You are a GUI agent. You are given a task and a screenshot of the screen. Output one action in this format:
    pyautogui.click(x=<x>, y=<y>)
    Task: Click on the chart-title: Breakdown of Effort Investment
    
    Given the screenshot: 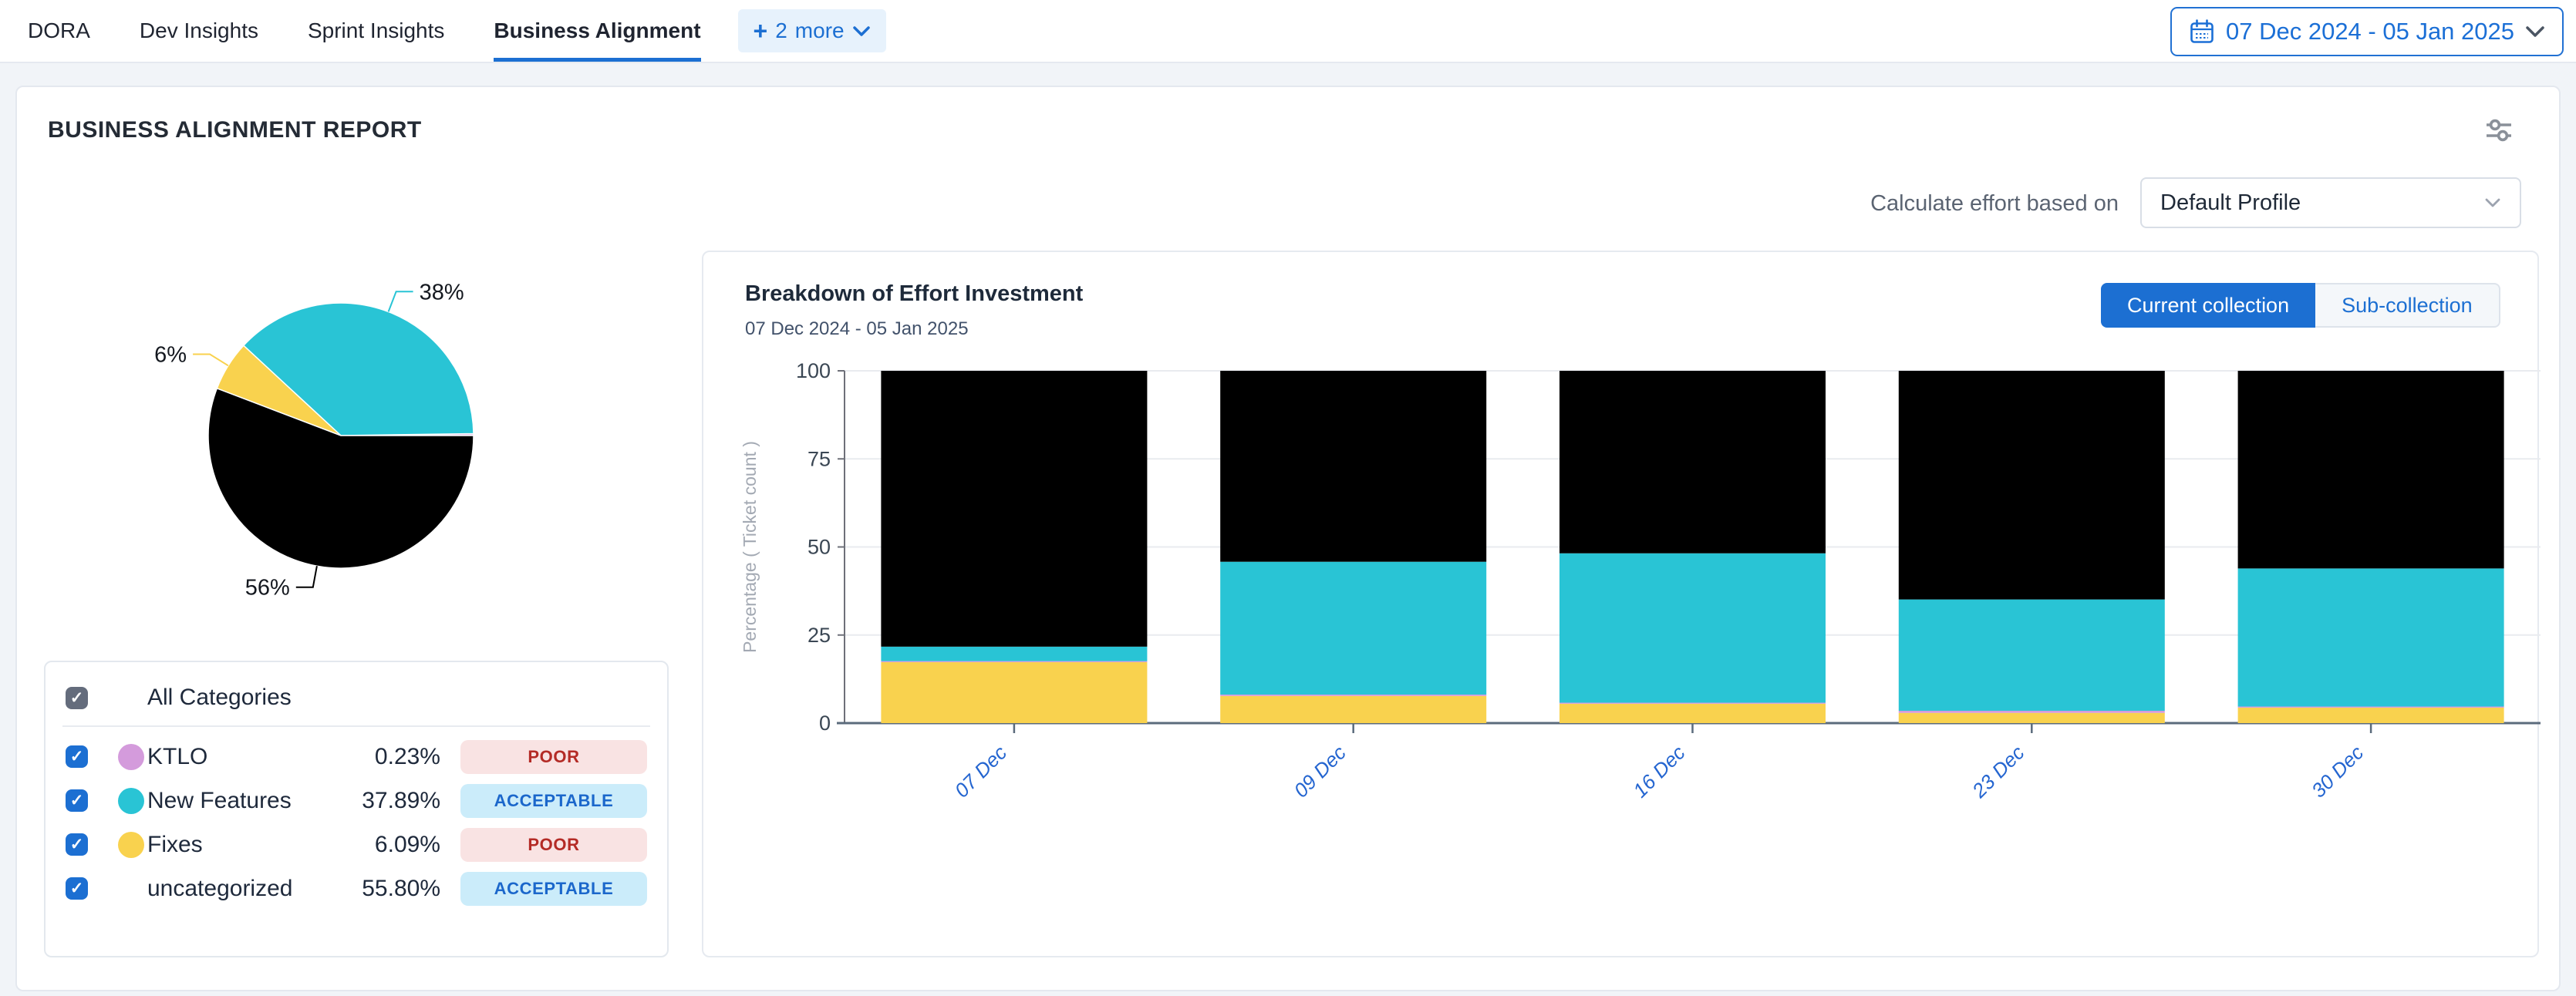 What is the action you would take?
    pyautogui.click(x=914, y=293)
    